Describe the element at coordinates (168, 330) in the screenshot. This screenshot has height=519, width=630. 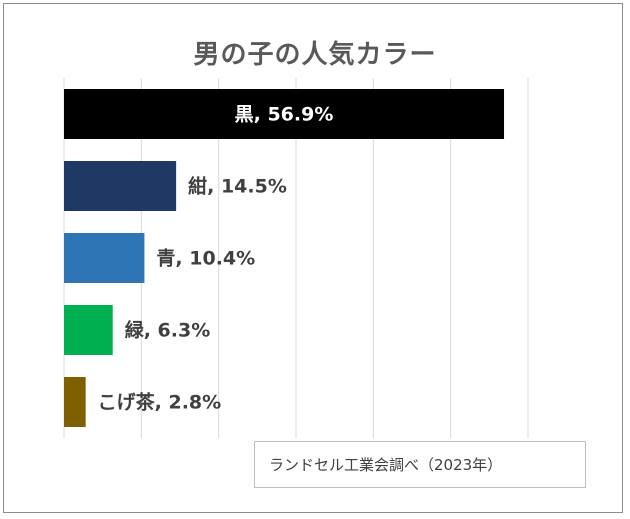
I see `bar-data-label: 緑, 6.3%` at that location.